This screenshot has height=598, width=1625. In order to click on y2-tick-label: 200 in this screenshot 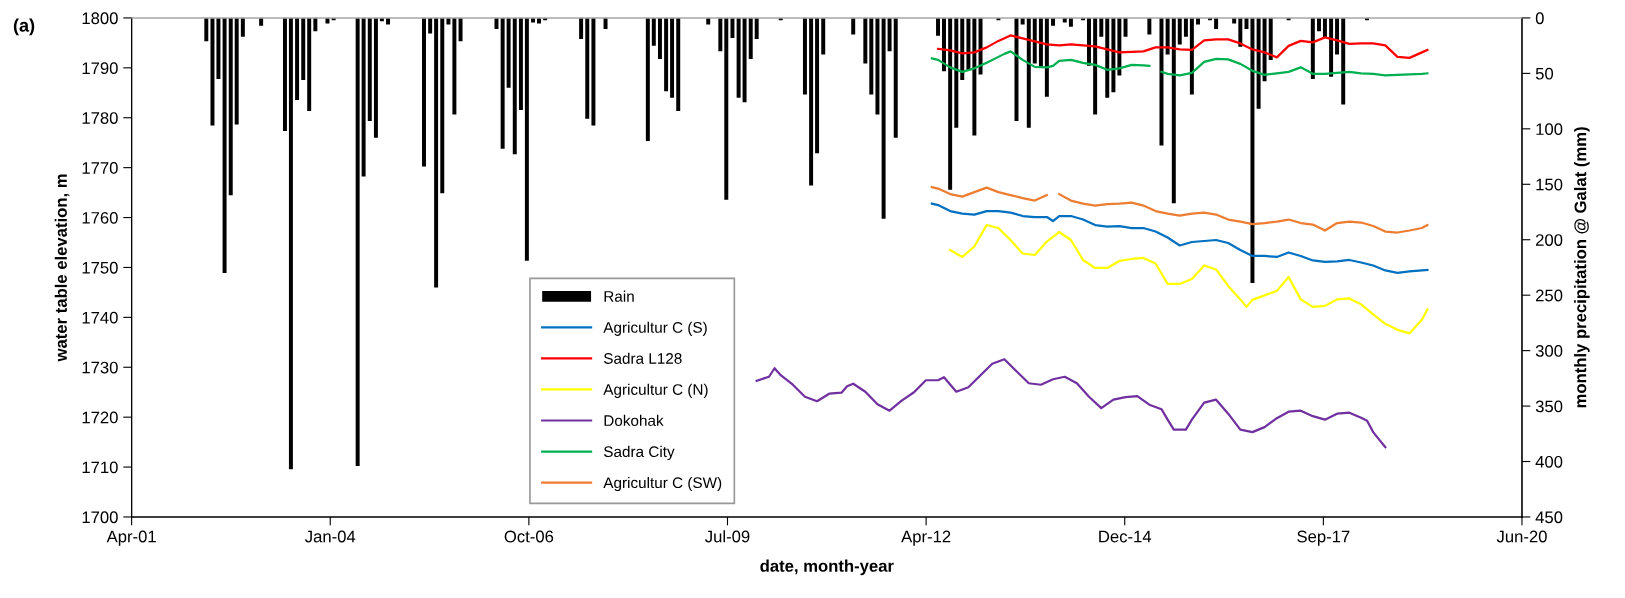, I will do `click(1549, 240)`.